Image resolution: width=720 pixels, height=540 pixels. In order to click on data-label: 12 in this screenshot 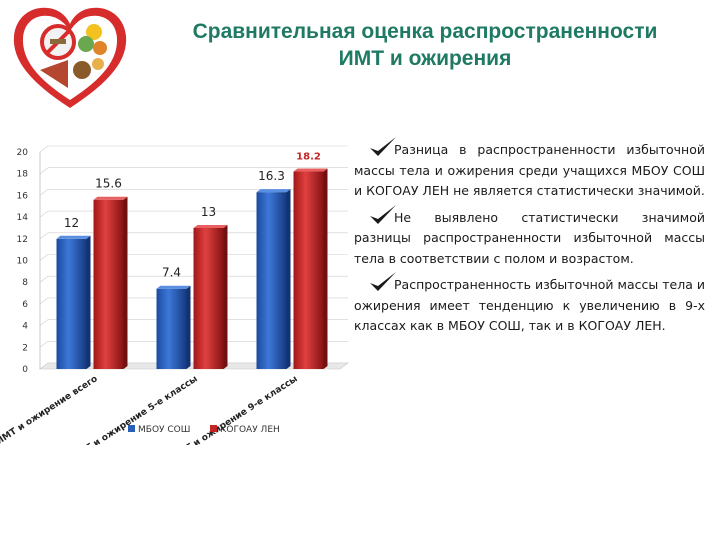, I will do `click(71, 223)`.